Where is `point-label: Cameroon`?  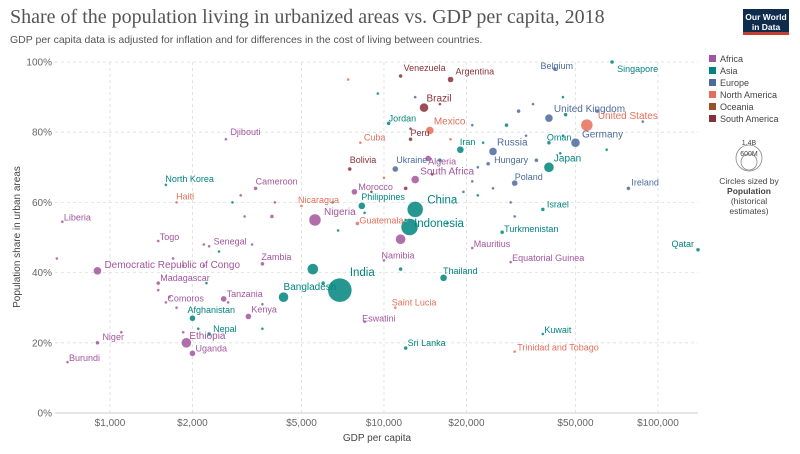
point-label: Cameroon is located at coordinates (277, 181).